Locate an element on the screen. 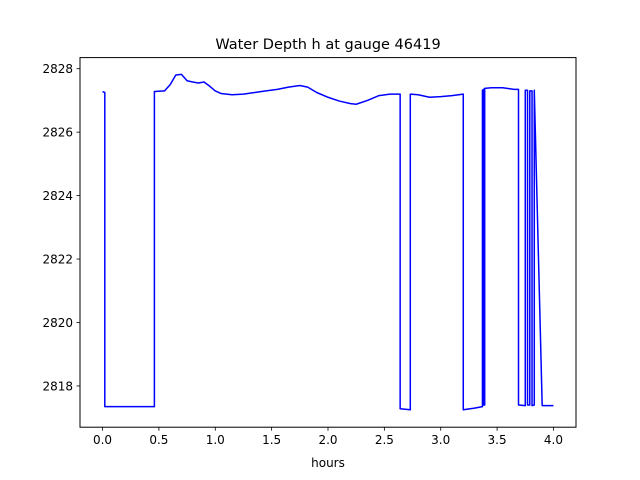 Image resolution: width=640 pixels, height=480 pixels. x-tick-label: 4.0 is located at coordinates (553, 440).